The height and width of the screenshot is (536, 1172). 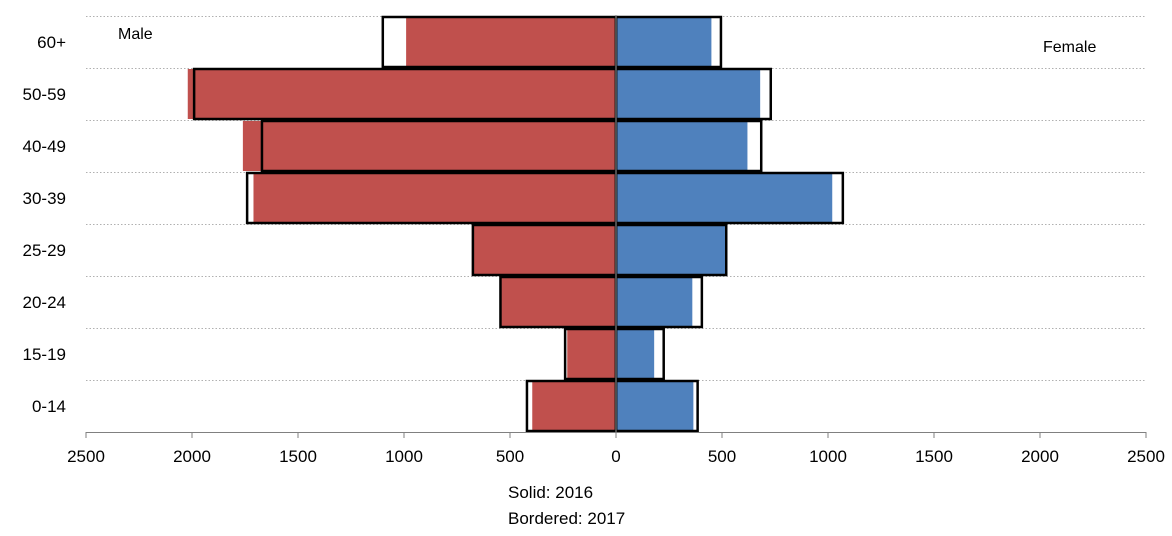 I want to click on legend-note-solid: Solid: 2016, so click(x=550, y=492).